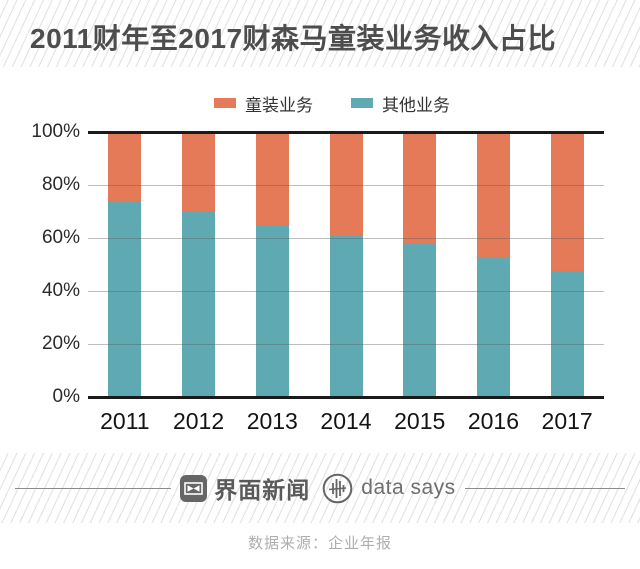 The width and height of the screenshot is (640, 569). What do you see at coordinates (420, 188) in the screenshot?
I see `bar-children-business-2015` at bounding box center [420, 188].